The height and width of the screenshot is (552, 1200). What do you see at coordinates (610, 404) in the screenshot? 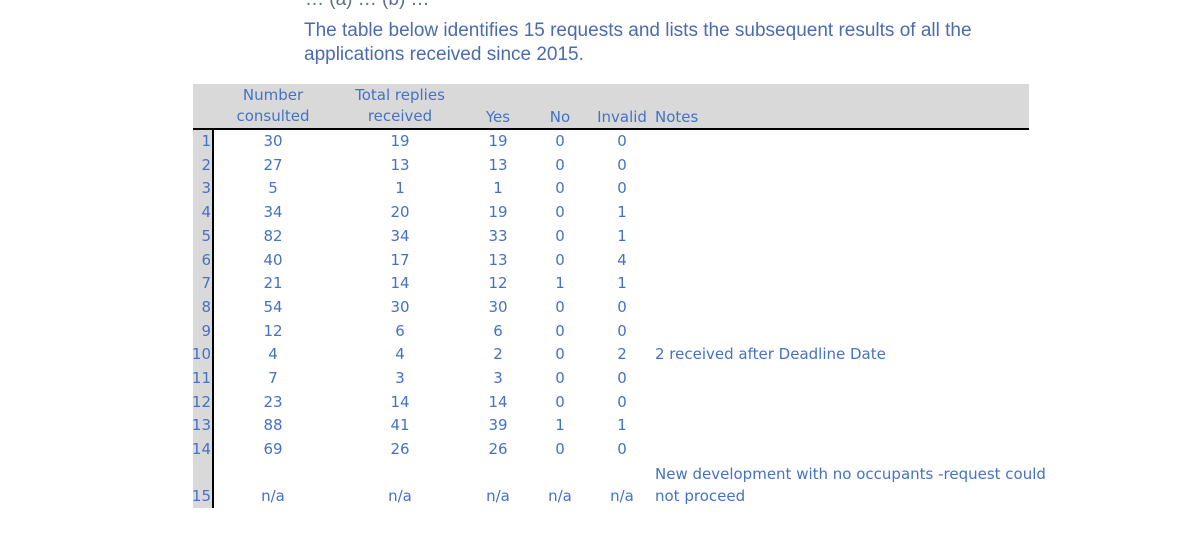
I see `table-row: 12 23 14 14 0 0` at bounding box center [610, 404].